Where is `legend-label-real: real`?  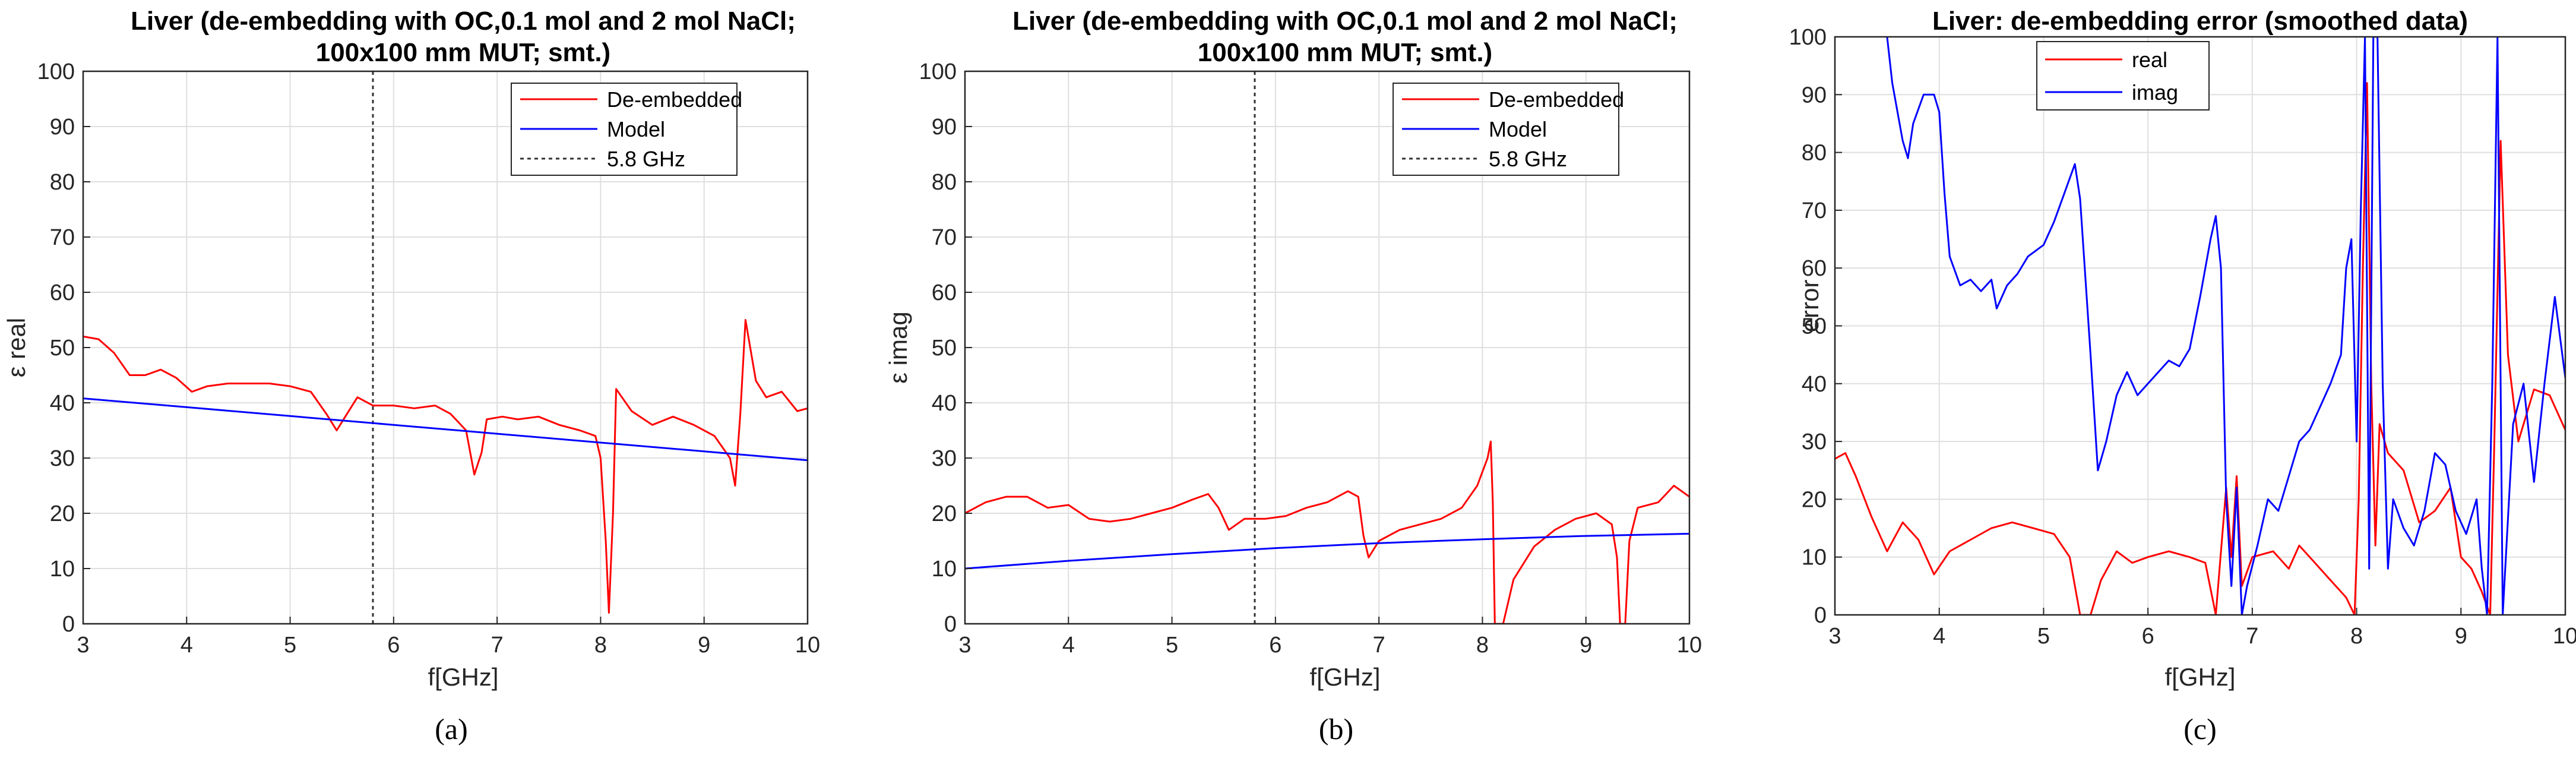
legend-label-real: real is located at coordinates (2149, 60).